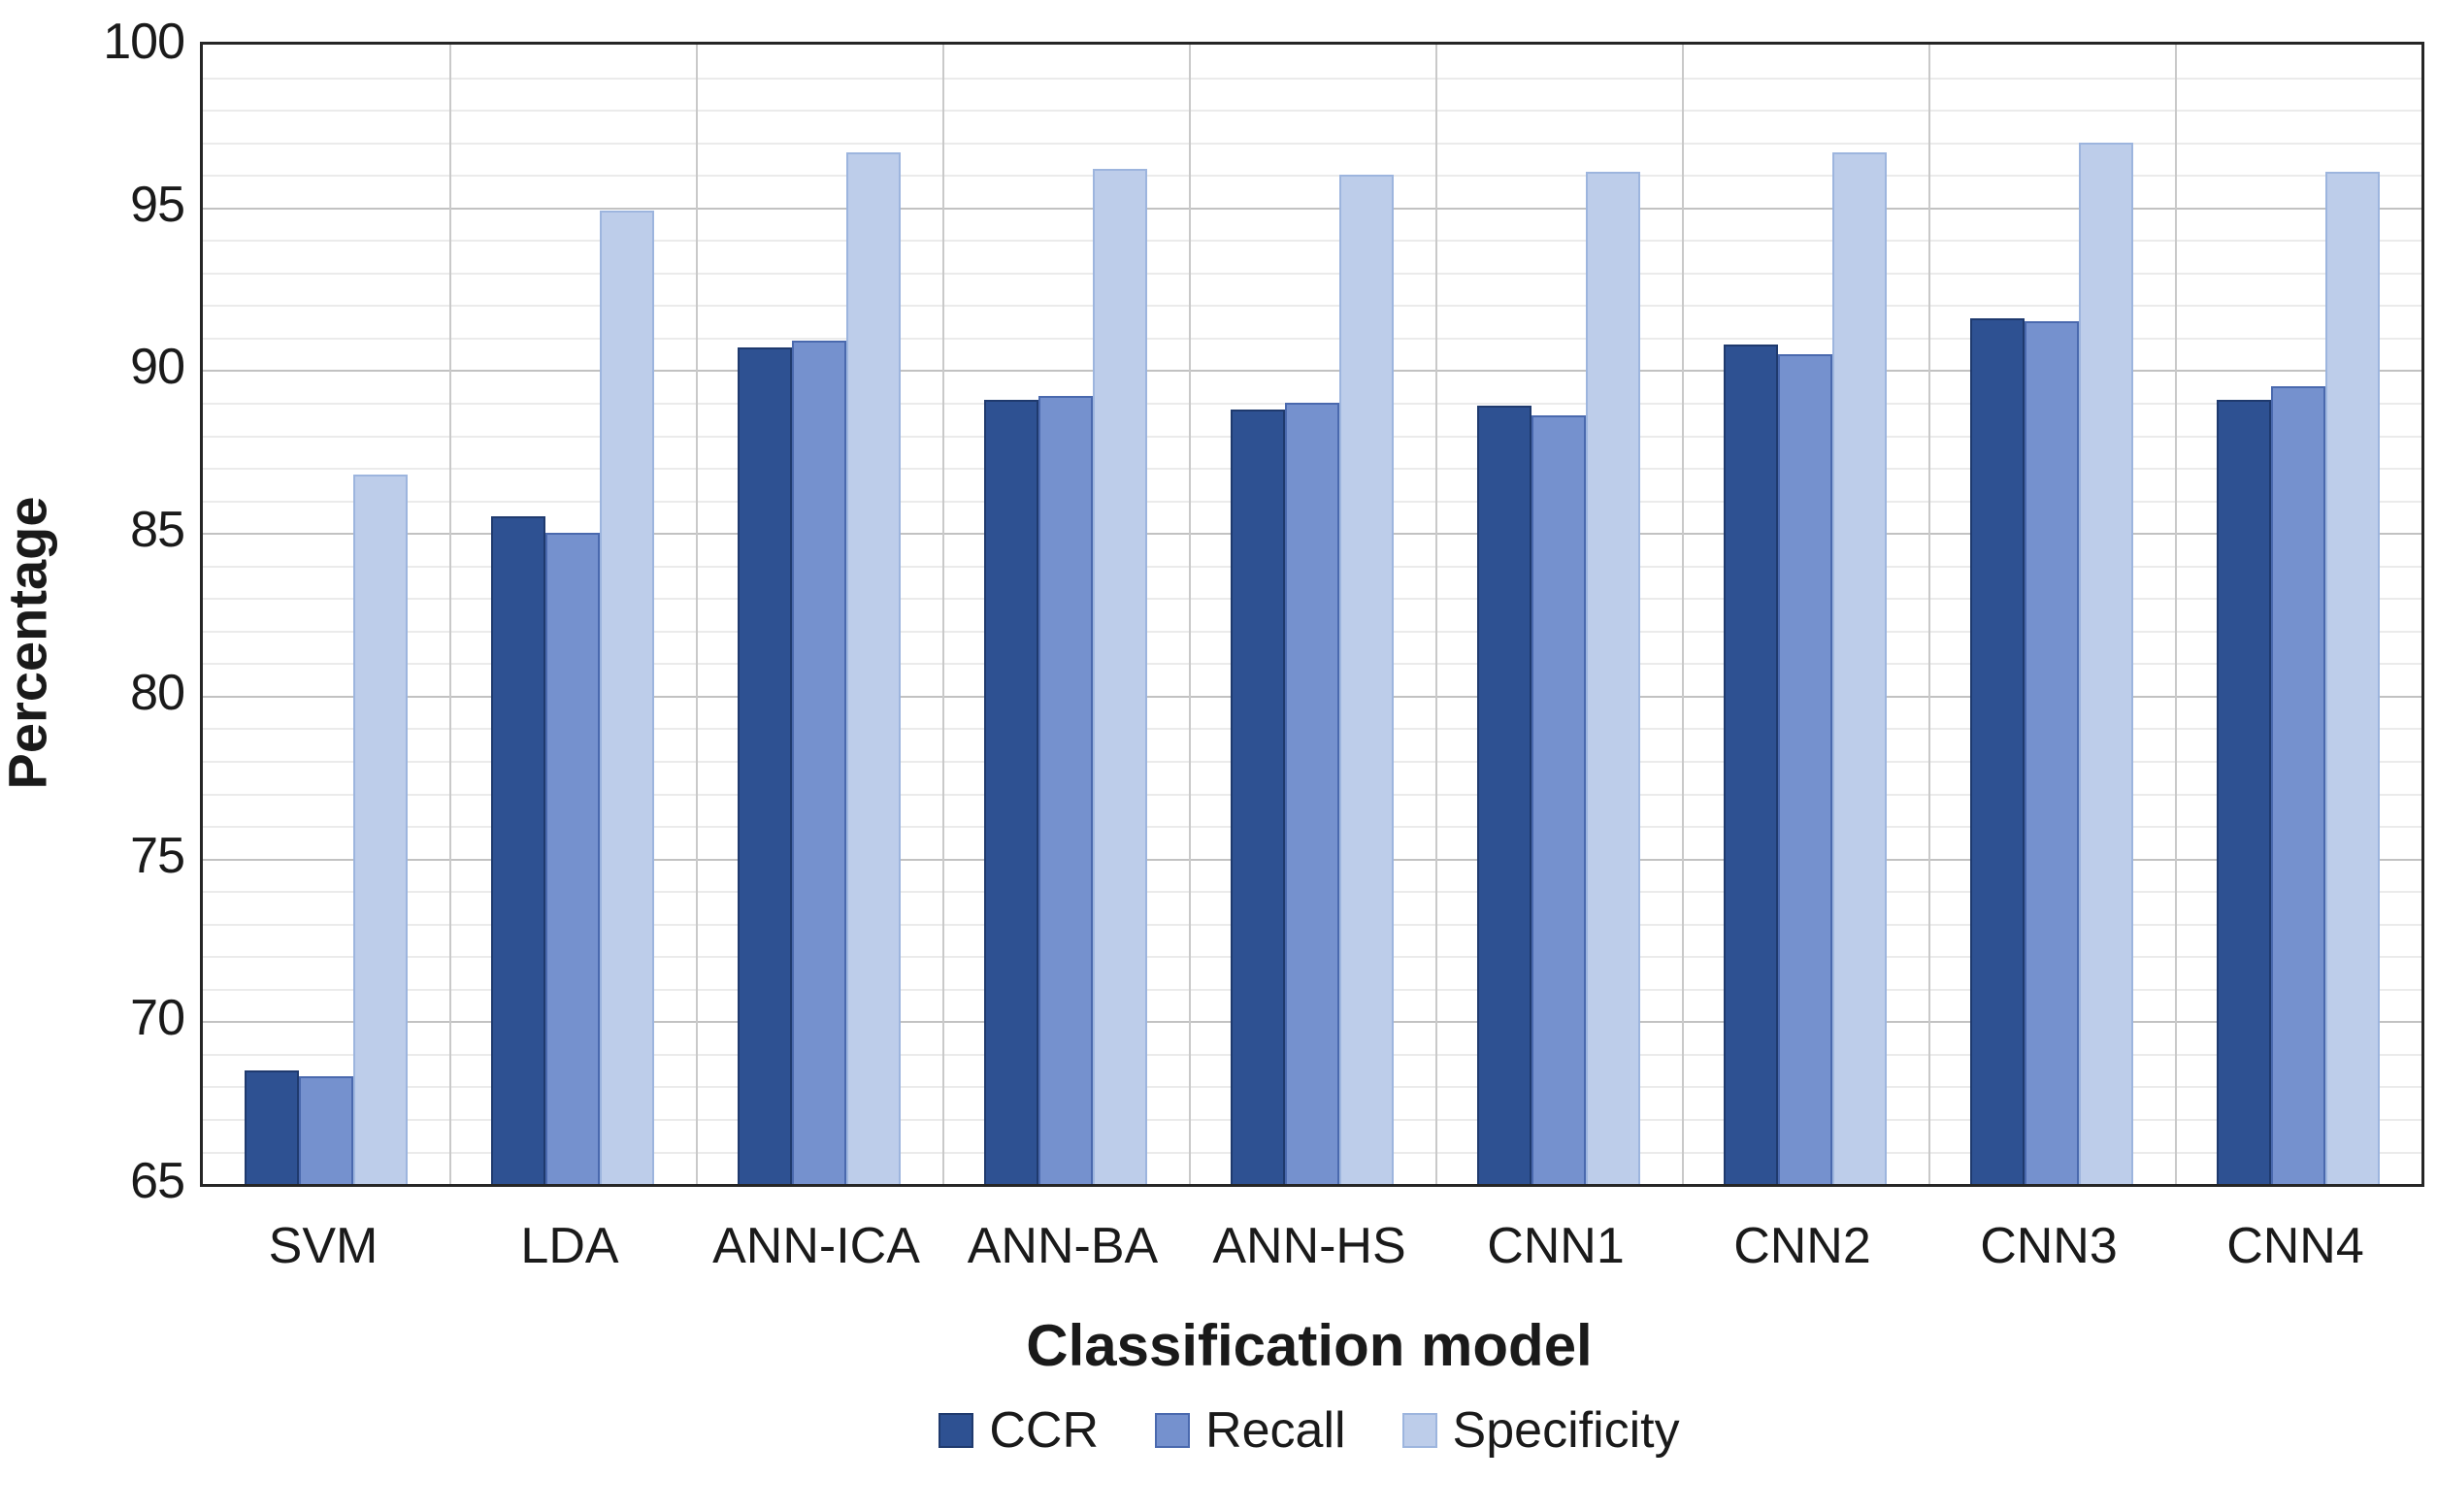 The height and width of the screenshot is (1512, 2437). Describe the element at coordinates (816, 1246) in the screenshot. I see `x-tick-ann-ica: ANN-ICA` at that location.